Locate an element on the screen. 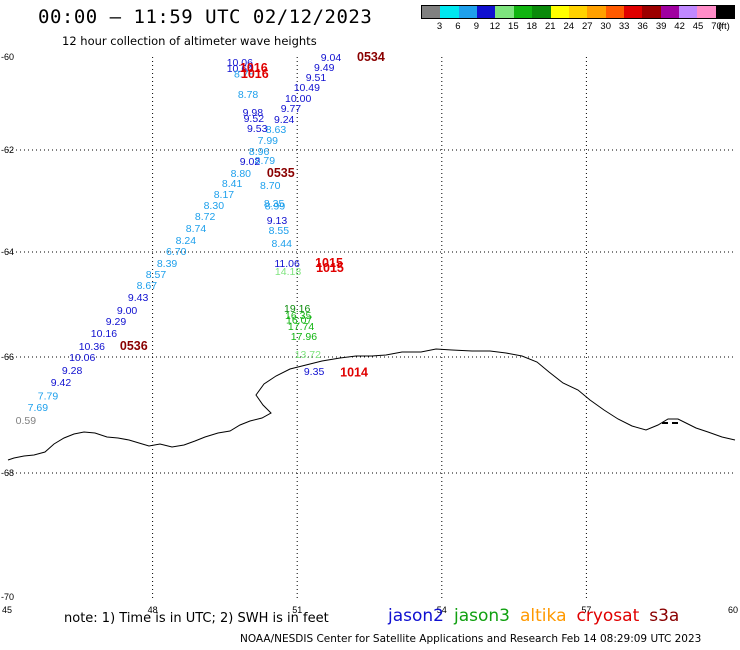  wave-height-label: 9.35 is located at coordinates (314, 372).